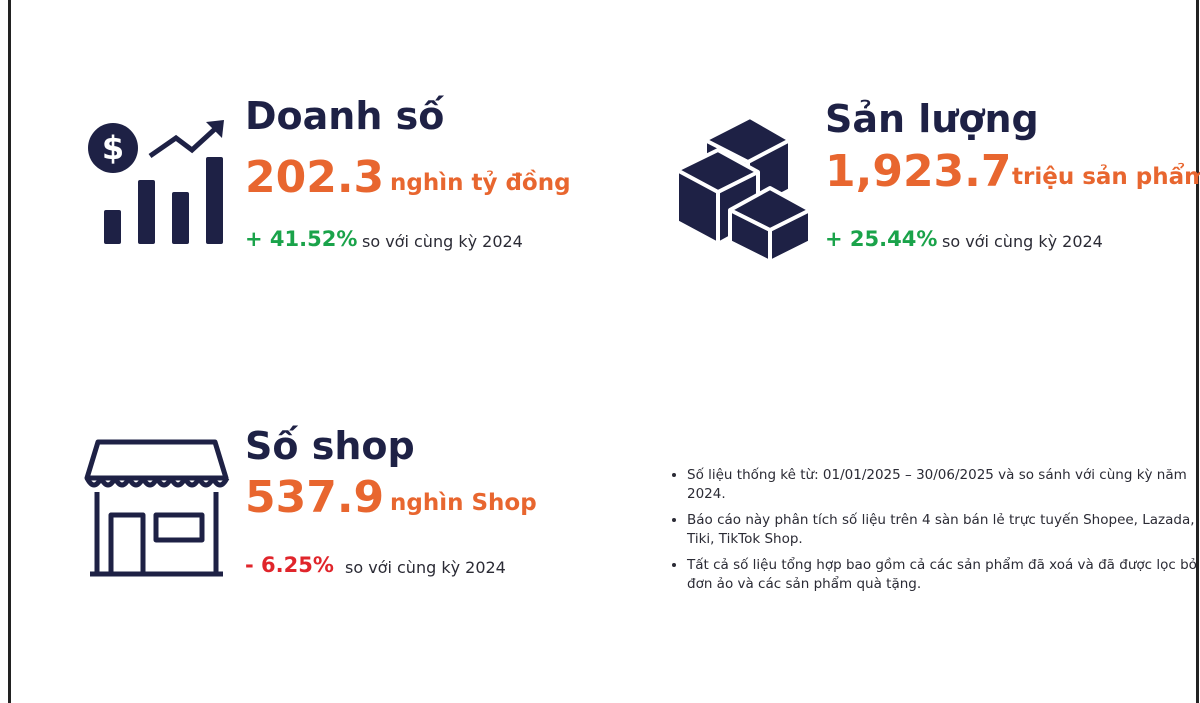 This screenshot has height=703, width=1200. Describe the element at coordinates (1197, 351) in the screenshot. I see `frame-right` at that location.